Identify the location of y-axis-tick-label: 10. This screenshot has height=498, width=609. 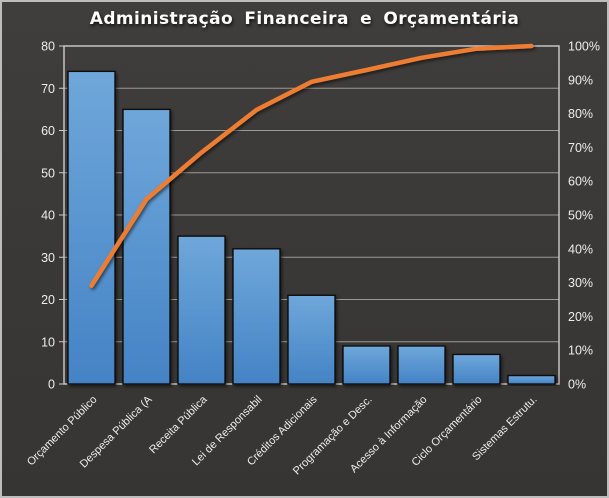
(48, 342).